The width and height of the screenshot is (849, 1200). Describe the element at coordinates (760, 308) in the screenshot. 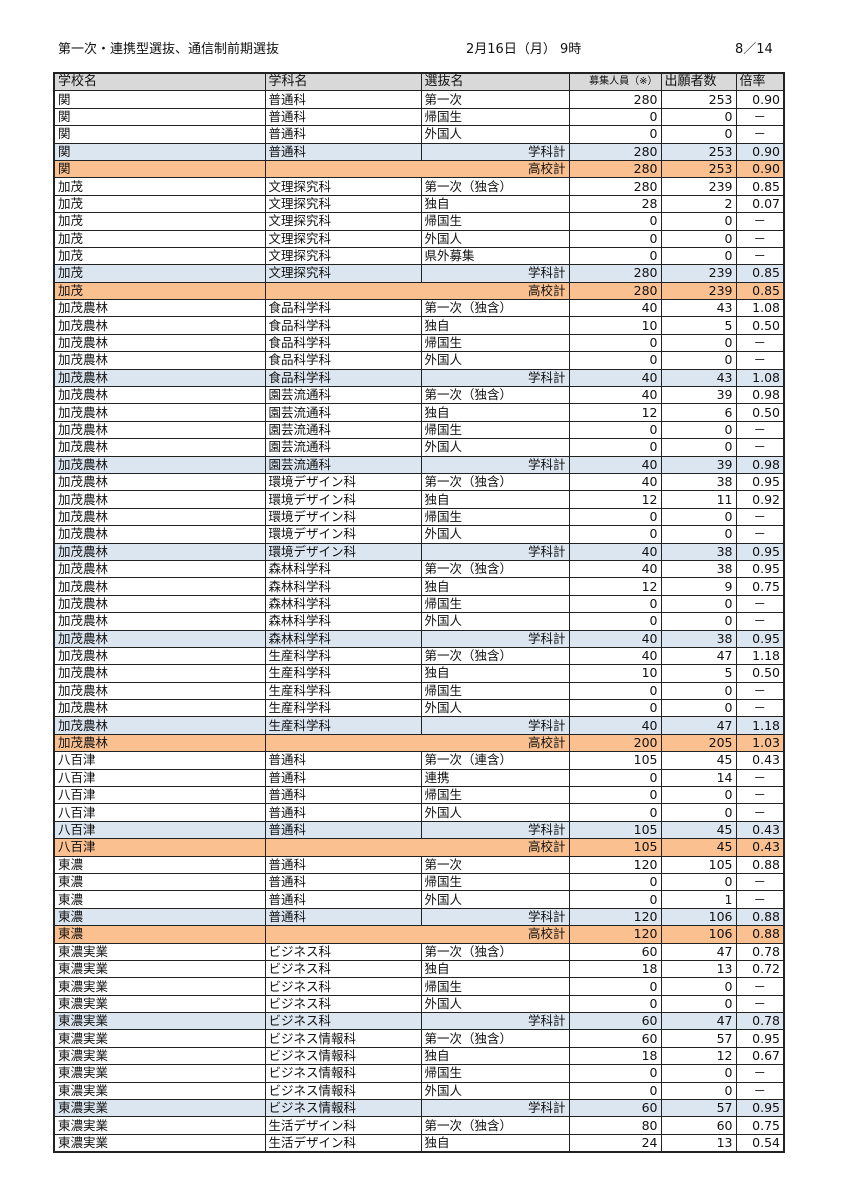

I see `cell-ratio: 1.08` at that location.